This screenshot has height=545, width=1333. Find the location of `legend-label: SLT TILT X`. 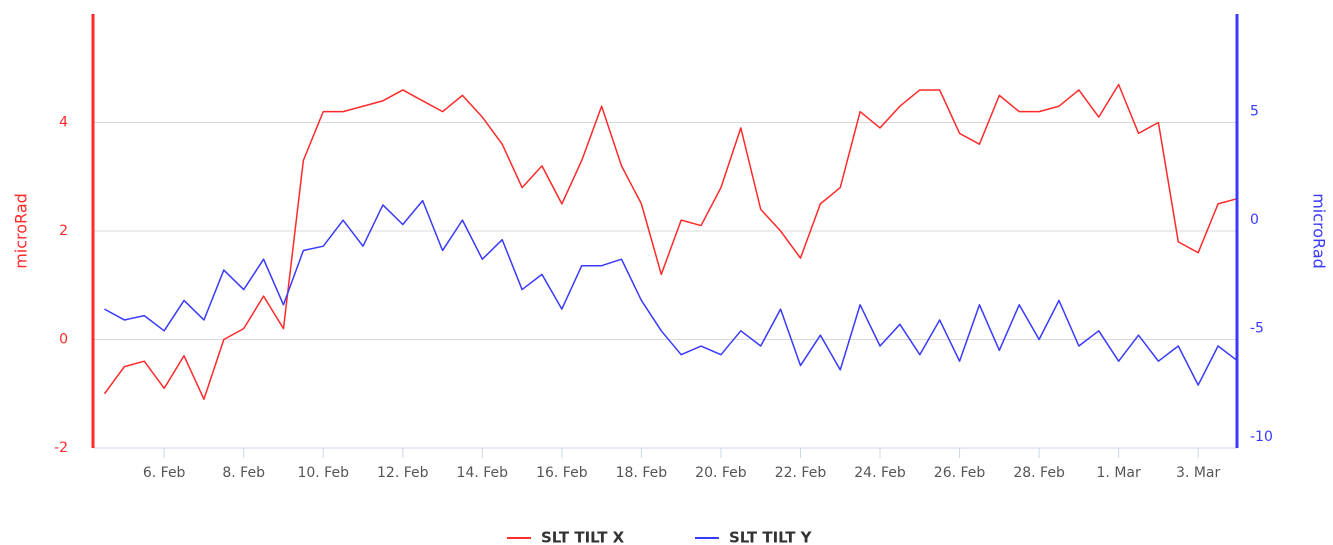

legend-label: SLT TILT X is located at coordinates (583, 537).